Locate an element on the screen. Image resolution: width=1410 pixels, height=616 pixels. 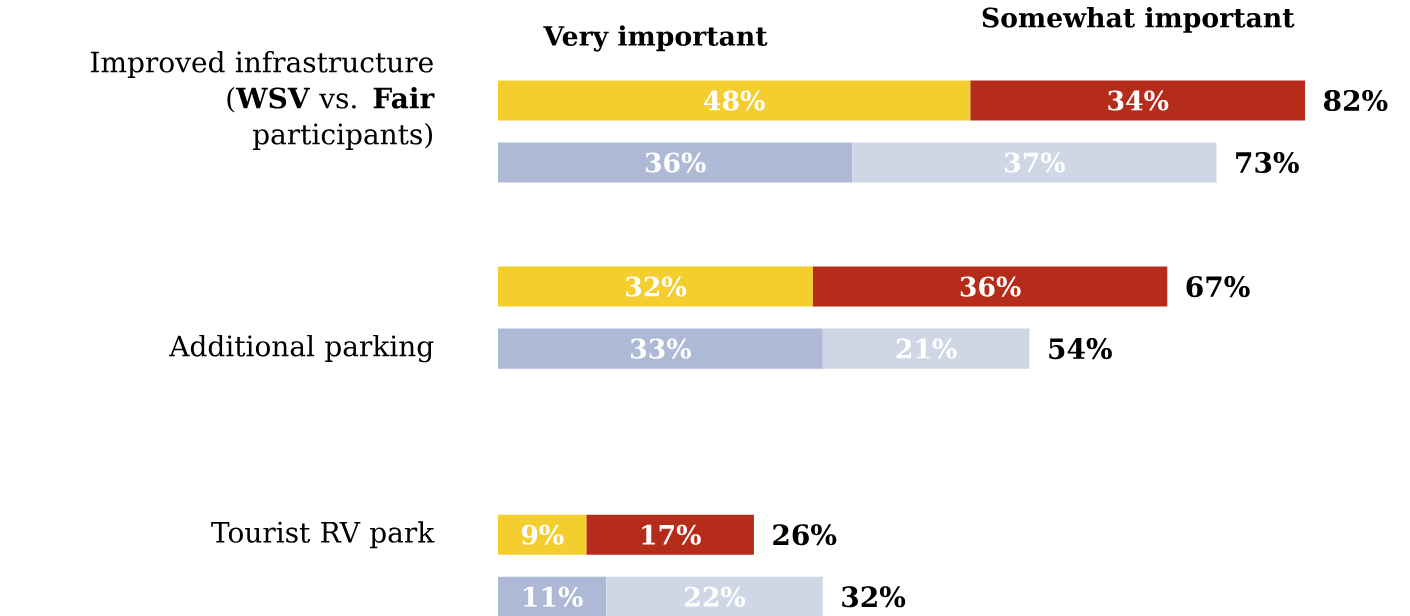
total-label: 32% is located at coordinates (874, 597).